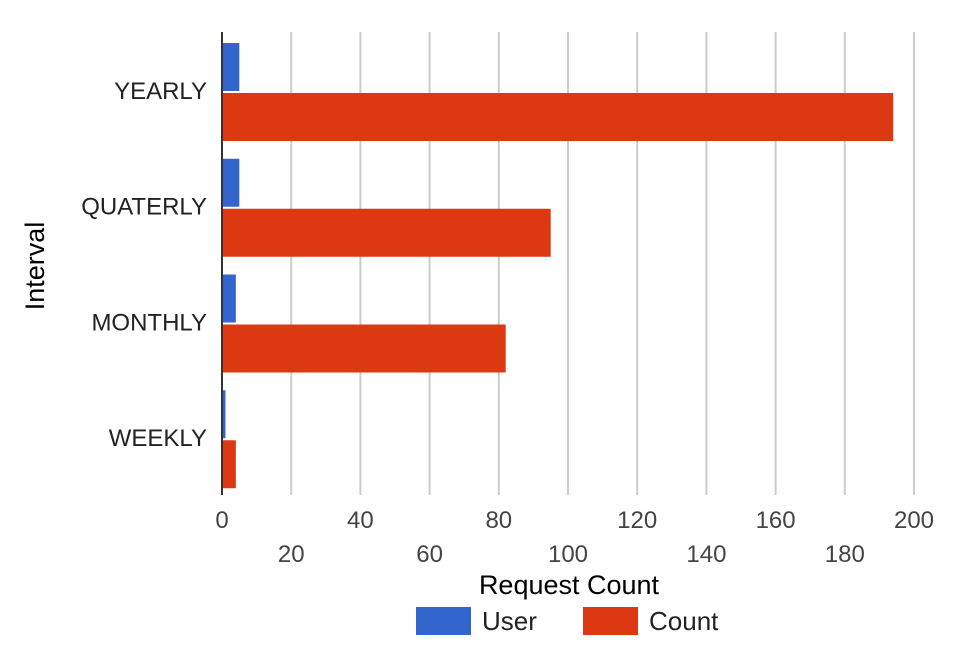  I want to click on legend-swatch-count, so click(610, 621).